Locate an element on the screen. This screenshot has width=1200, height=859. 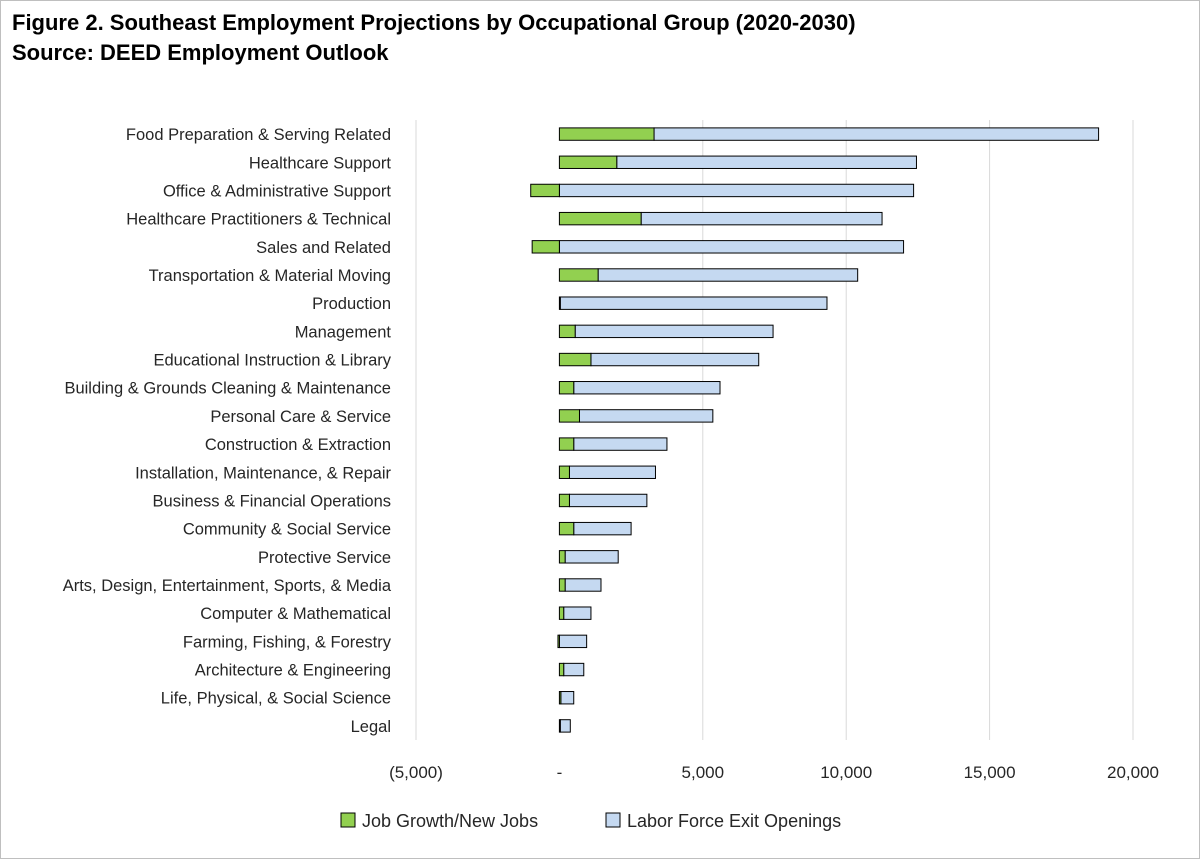
category-label-6: Production is located at coordinates (351, 304).